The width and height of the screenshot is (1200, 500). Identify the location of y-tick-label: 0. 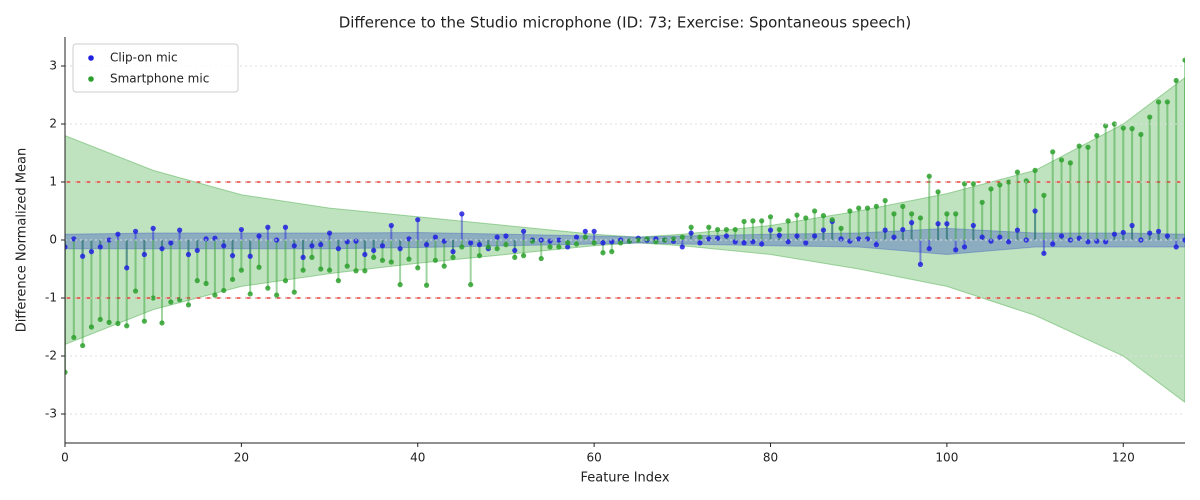
(53, 240).